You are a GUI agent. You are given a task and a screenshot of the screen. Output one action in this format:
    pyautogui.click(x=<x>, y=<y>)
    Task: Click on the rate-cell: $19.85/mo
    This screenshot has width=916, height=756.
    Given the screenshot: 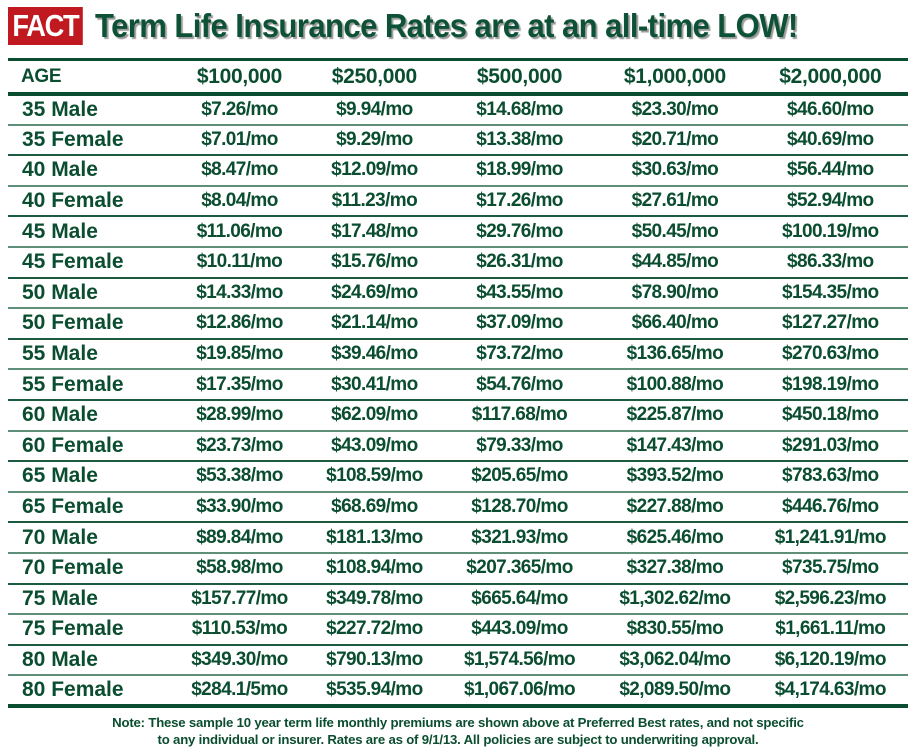 What is the action you would take?
    pyautogui.click(x=239, y=354)
    